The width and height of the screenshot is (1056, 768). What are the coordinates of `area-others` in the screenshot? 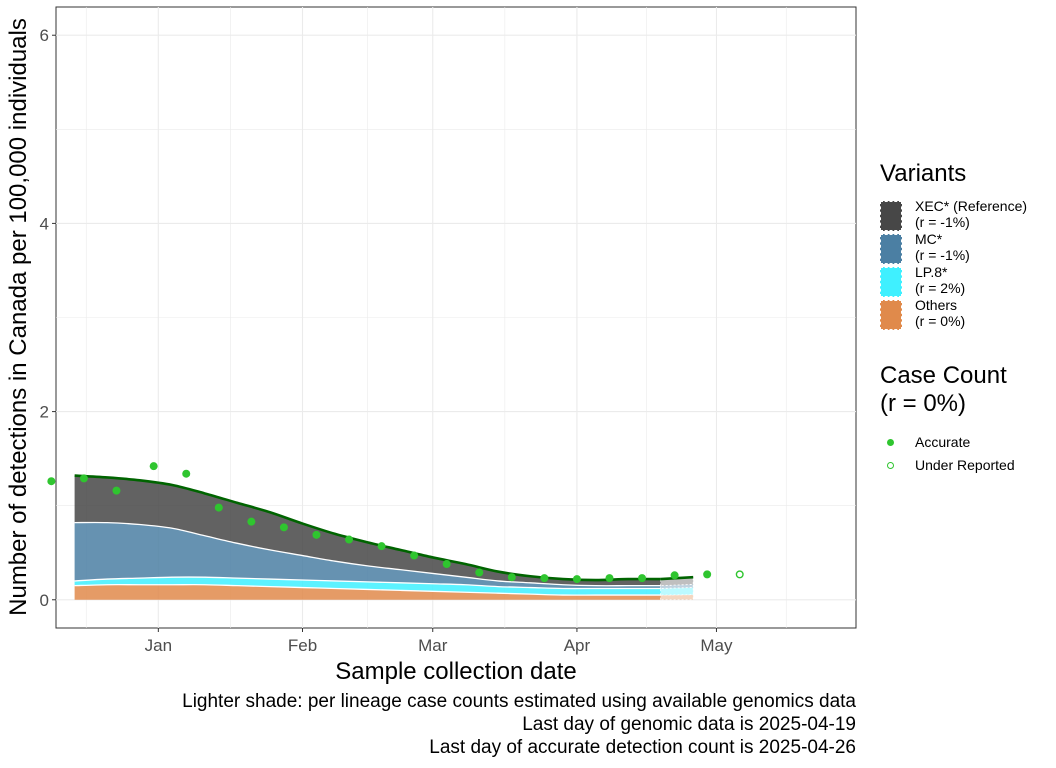 It's located at (367, 592).